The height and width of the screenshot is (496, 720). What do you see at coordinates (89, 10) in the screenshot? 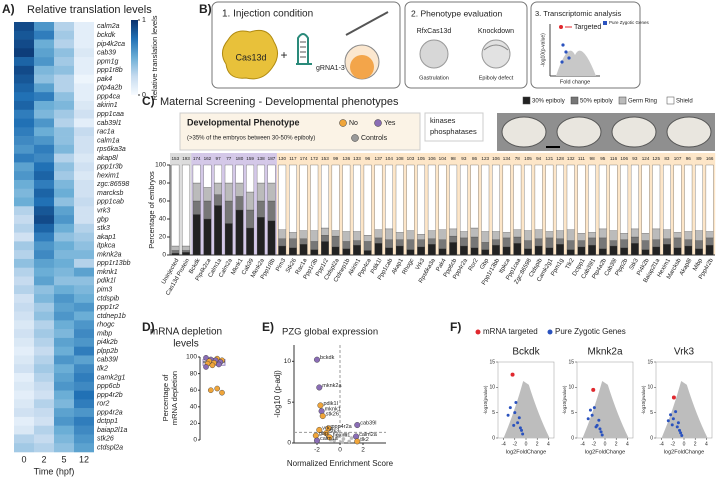
I see `chart-title: Relative translation levels` at bounding box center [89, 10].